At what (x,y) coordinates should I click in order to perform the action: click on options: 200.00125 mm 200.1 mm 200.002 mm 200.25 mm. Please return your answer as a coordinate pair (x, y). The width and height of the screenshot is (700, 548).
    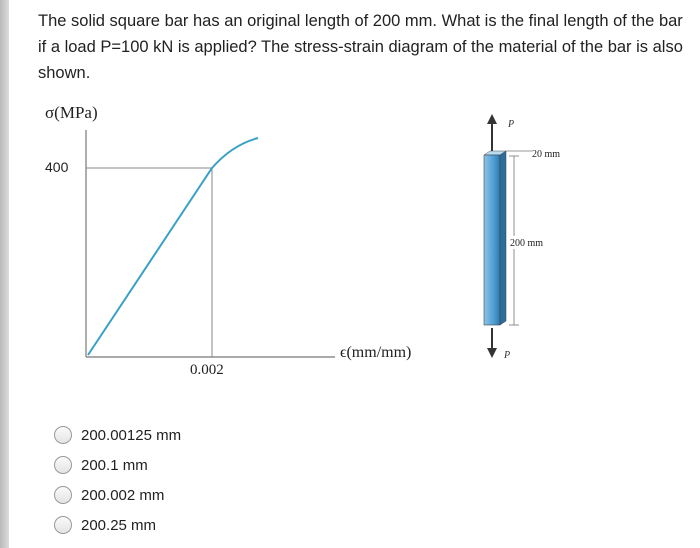
    Looking at the image, I should click on (117, 480).